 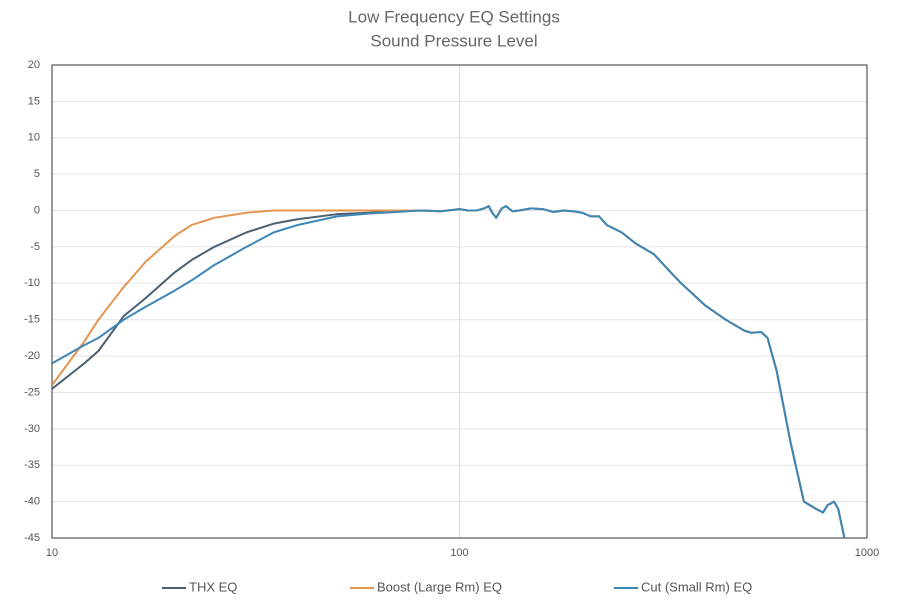 What do you see at coordinates (32, 538) in the screenshot?
I see `y-tick-label: -45` at bounding box center [32, 538].